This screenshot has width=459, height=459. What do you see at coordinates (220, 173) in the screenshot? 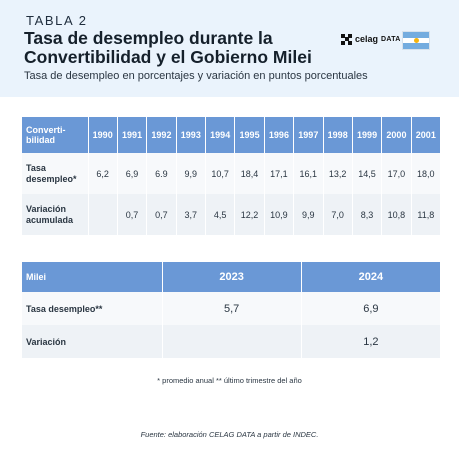
I see `table-cell: 10,7` at bounding box center [220, 173].